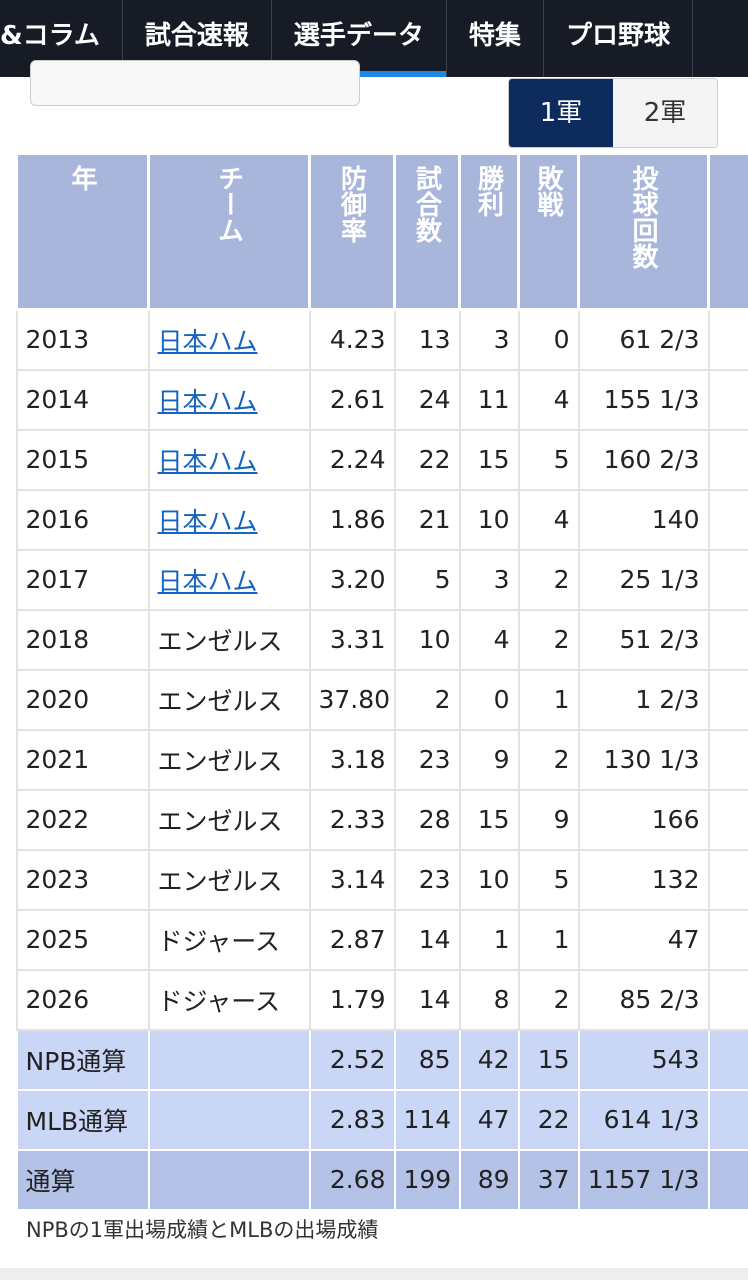 The image size is (748, 1280). What do you see at coordinates (489, 399) in the screenshot?
I see `table-cell: 11` at bounding box center [489, 399].